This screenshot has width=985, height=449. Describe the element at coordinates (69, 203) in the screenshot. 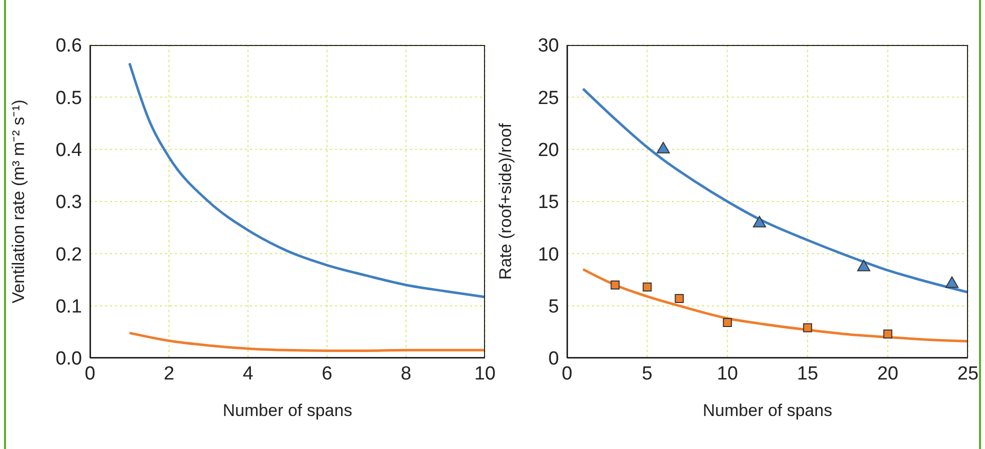

I see `y-tick-label: 0.3` at that location.